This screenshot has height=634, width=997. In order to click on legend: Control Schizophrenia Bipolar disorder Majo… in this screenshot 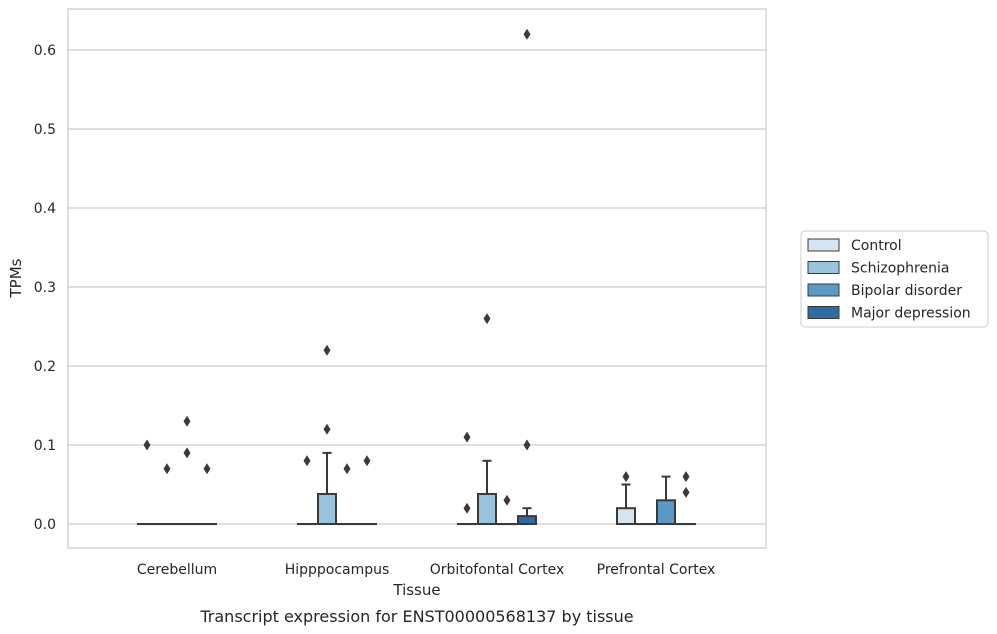, I will do `click(894, 279)`.